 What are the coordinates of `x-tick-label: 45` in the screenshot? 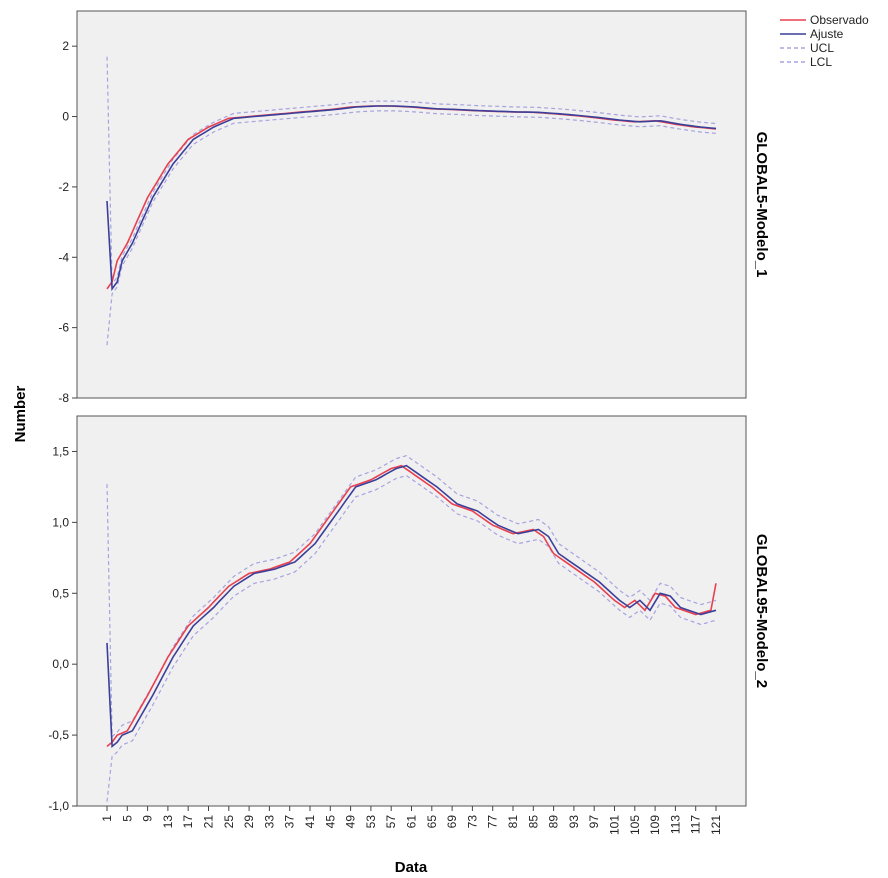 It's located at (330, 822).